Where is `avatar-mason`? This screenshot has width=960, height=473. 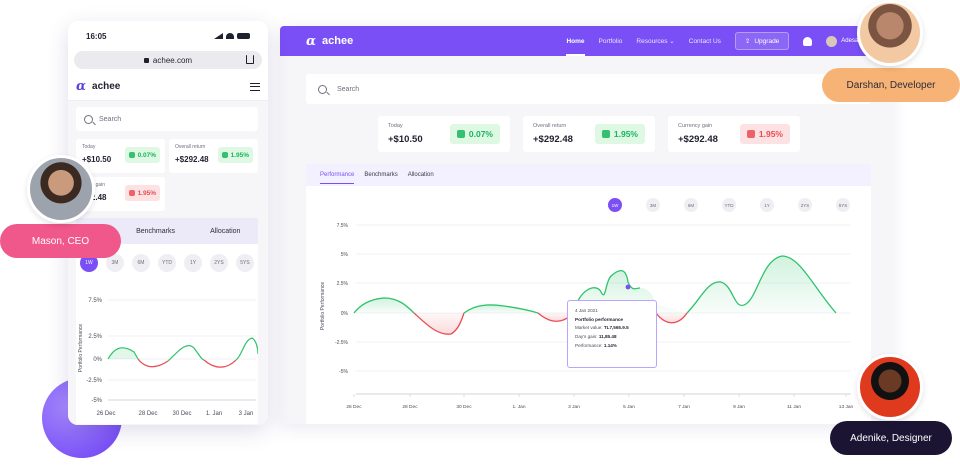 avatar-mason is located at coordinates (61, 189).